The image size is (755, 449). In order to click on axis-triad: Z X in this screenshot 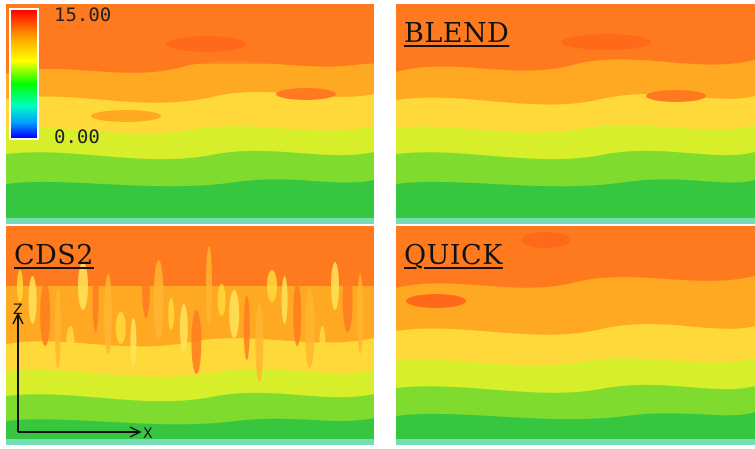, I will do `click(86, 372)`.